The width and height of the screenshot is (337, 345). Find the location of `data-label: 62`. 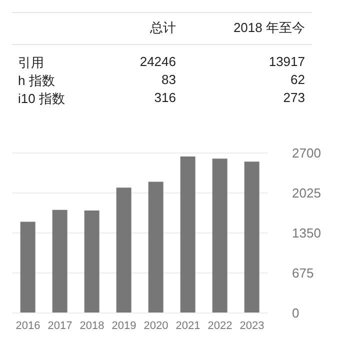

data-label: 62 is located at coordinates (297, 79).